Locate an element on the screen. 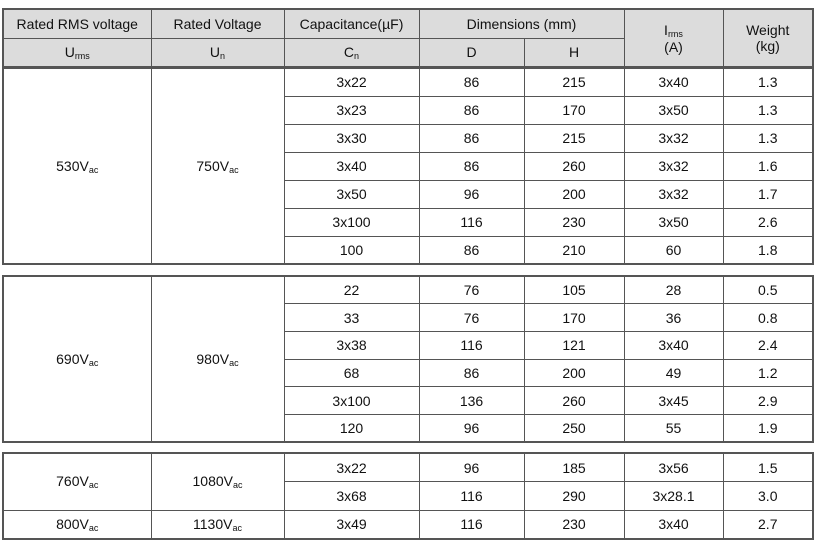  capacitance-cell: 3x50 is located at coordinates (351, 194).